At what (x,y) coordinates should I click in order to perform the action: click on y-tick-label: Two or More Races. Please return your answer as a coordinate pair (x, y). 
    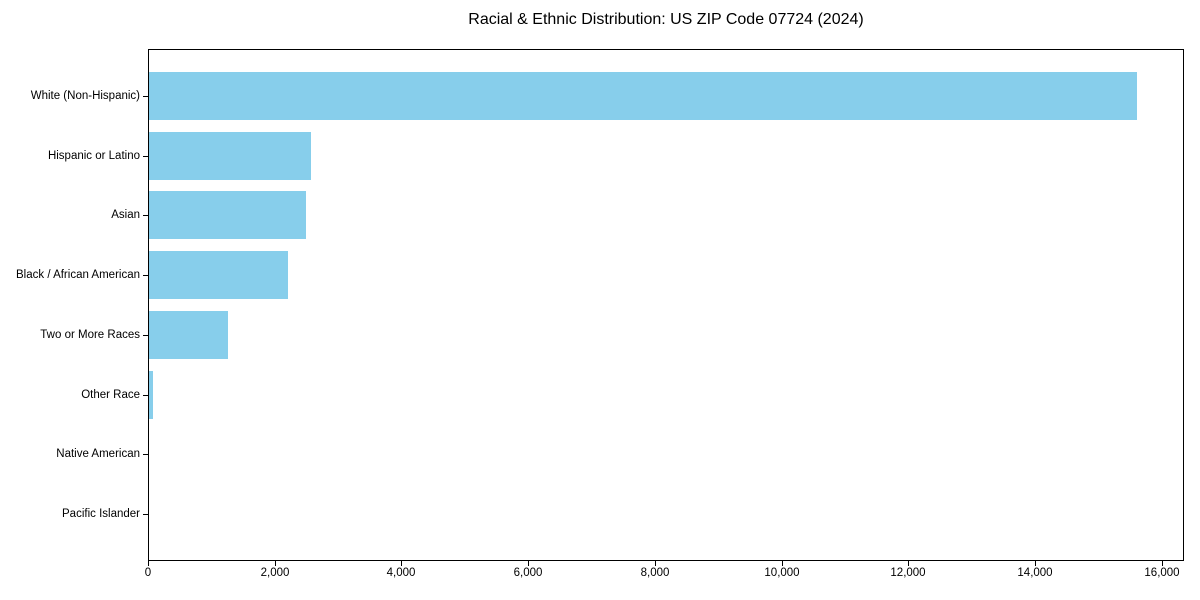
    Looking at the image, I should click on (90, 335).